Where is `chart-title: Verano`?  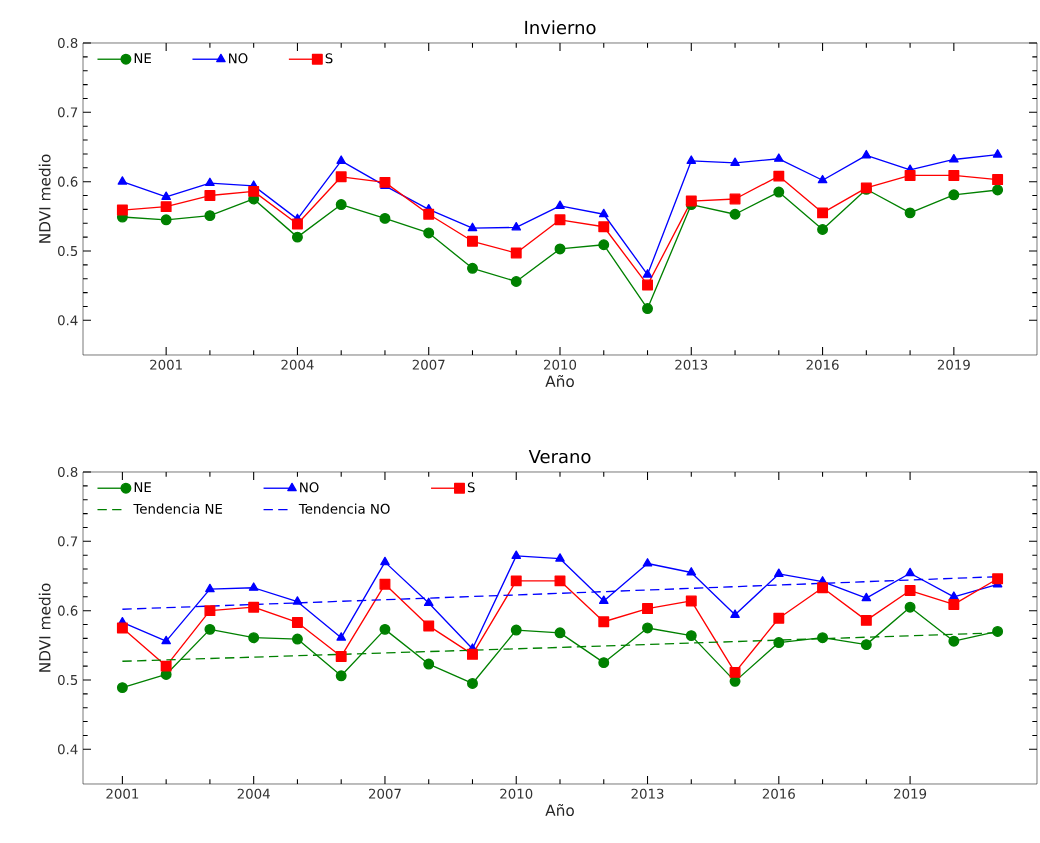 chart-title: Verano is located at coordinates (559, 456).